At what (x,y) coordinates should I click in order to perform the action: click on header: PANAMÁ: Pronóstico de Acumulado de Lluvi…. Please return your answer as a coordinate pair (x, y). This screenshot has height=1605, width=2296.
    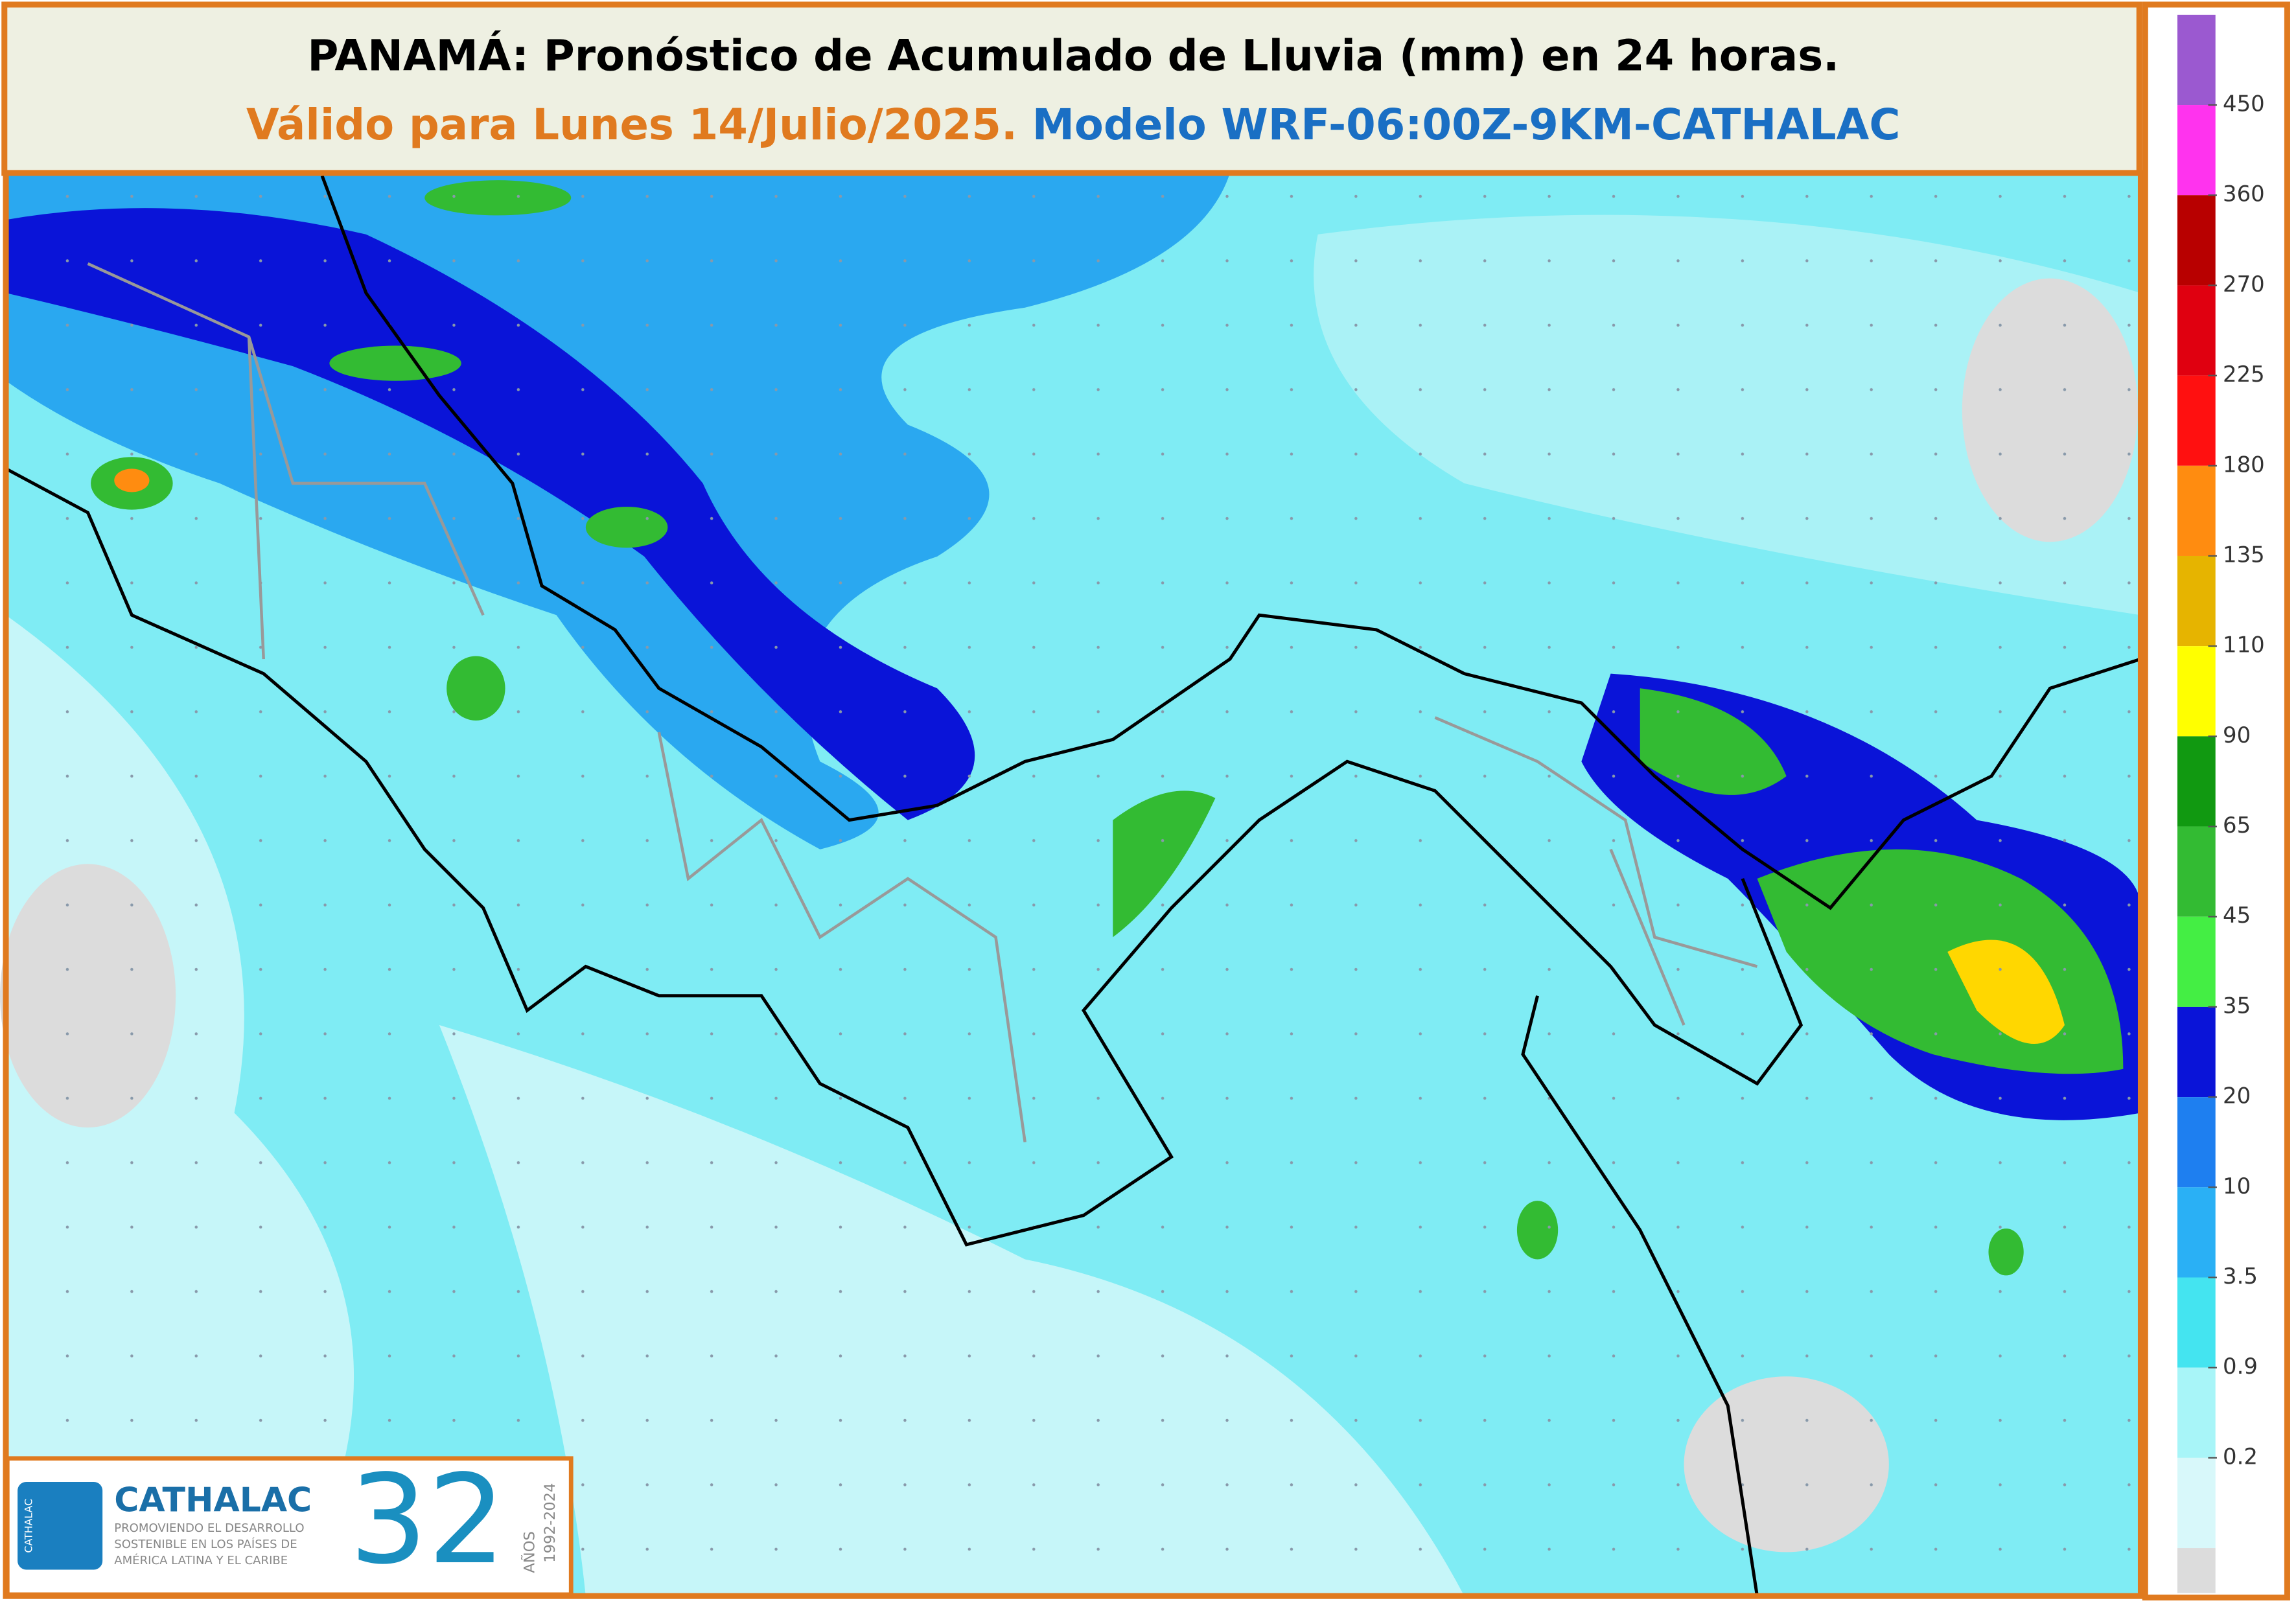
    Looking at the image, I should click on (1071, 89).